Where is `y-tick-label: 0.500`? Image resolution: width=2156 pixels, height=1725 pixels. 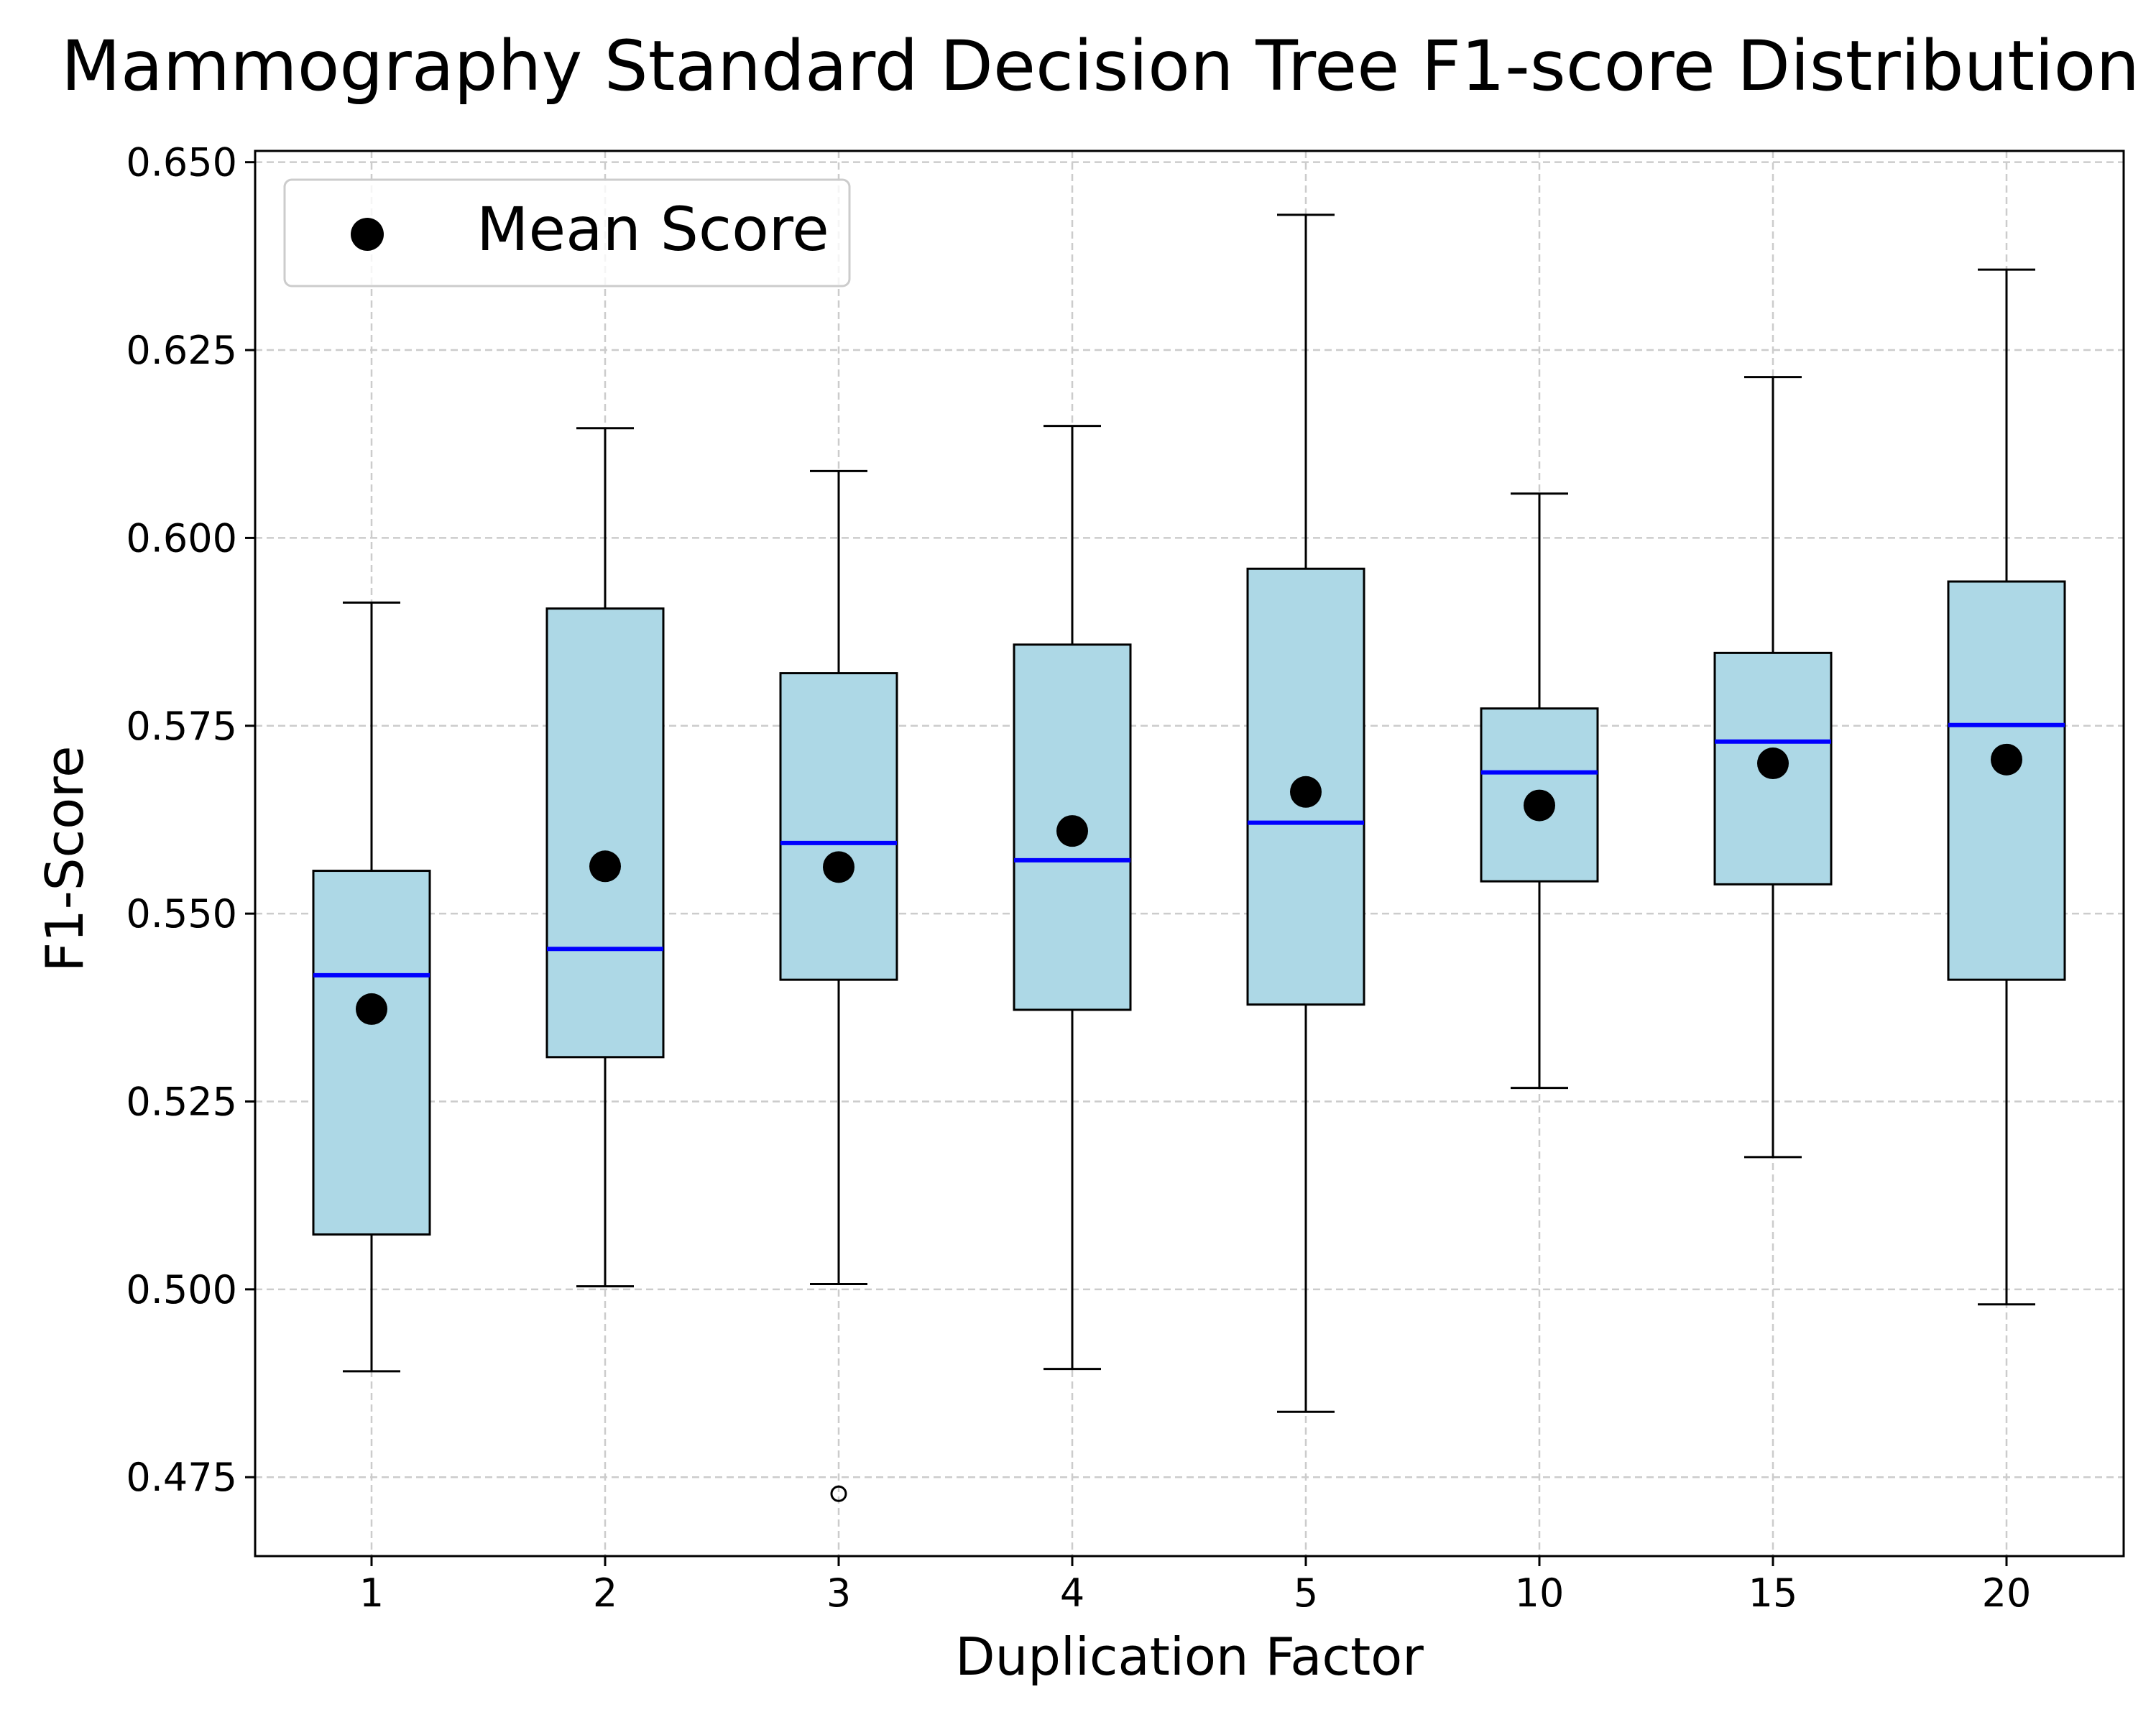
y-tick-label: 0.500 is located at coordinates (182, 1289).